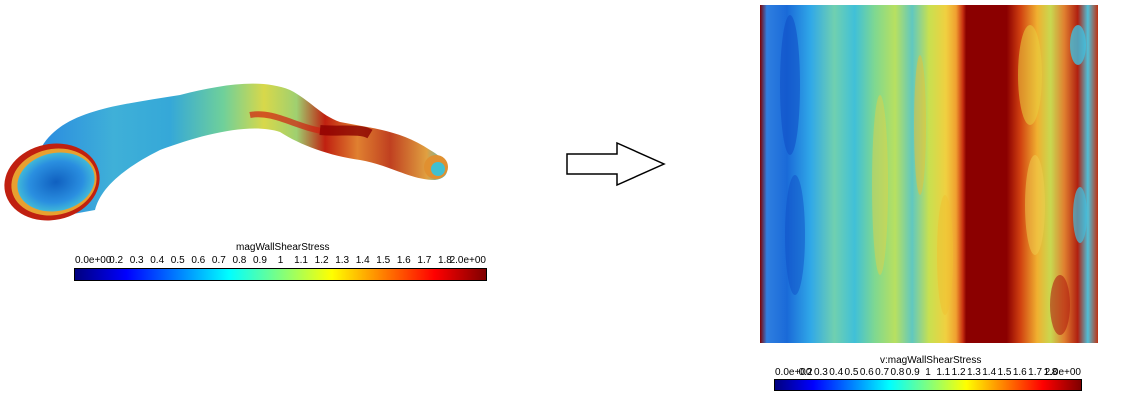 The width and height of the screenshot is (1128, 404). What do you see at coordinates (928, 385) in the screenshot?
I see `right-colorbar` at bounding box center [928, 385].